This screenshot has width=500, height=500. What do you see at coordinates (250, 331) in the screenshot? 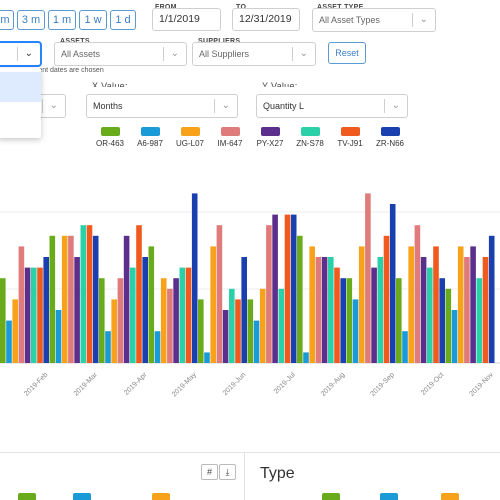
I see `bar-OR-463-2019-Jul` at bounding box center [250, 331].